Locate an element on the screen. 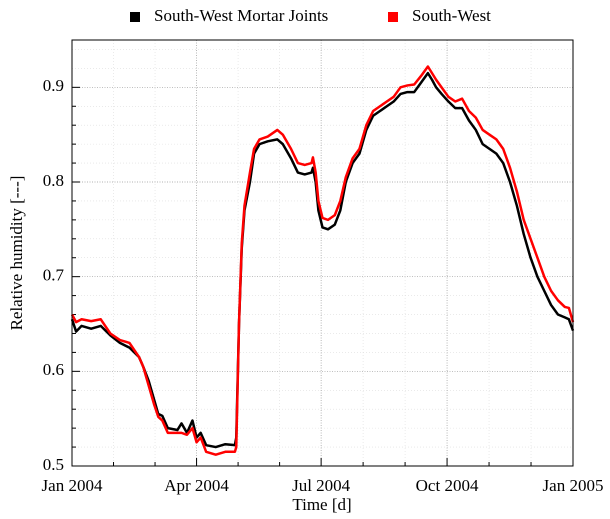  y-tick-label: 0.8 is located at coordinates (53, 180).